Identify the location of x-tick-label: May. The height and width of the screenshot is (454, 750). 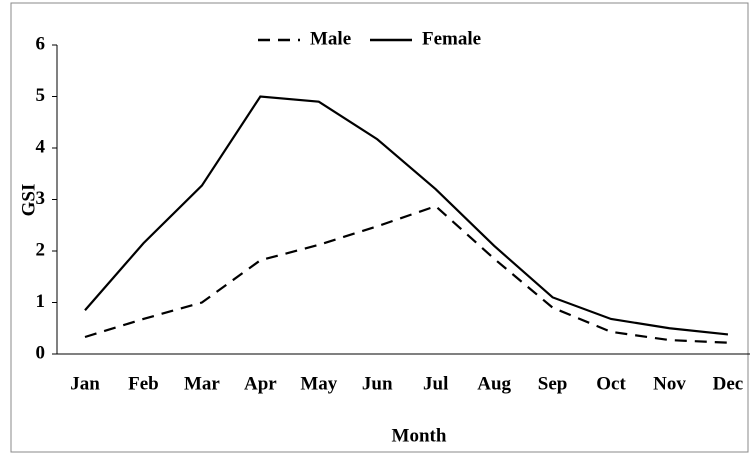
(318, 383).